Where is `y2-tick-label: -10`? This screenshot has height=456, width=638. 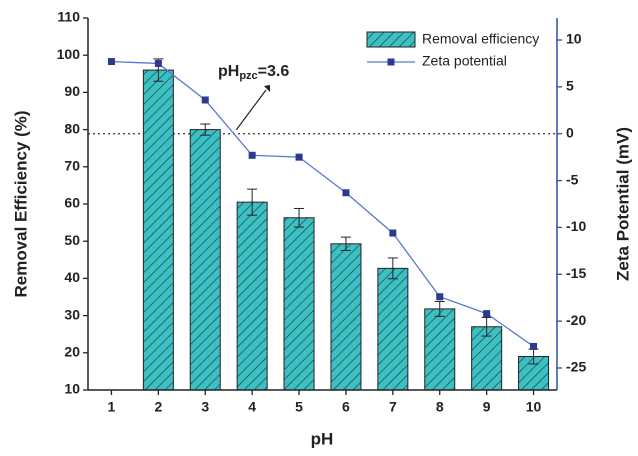
y2-tick-label: -10 is located at coordinates (576, 226).